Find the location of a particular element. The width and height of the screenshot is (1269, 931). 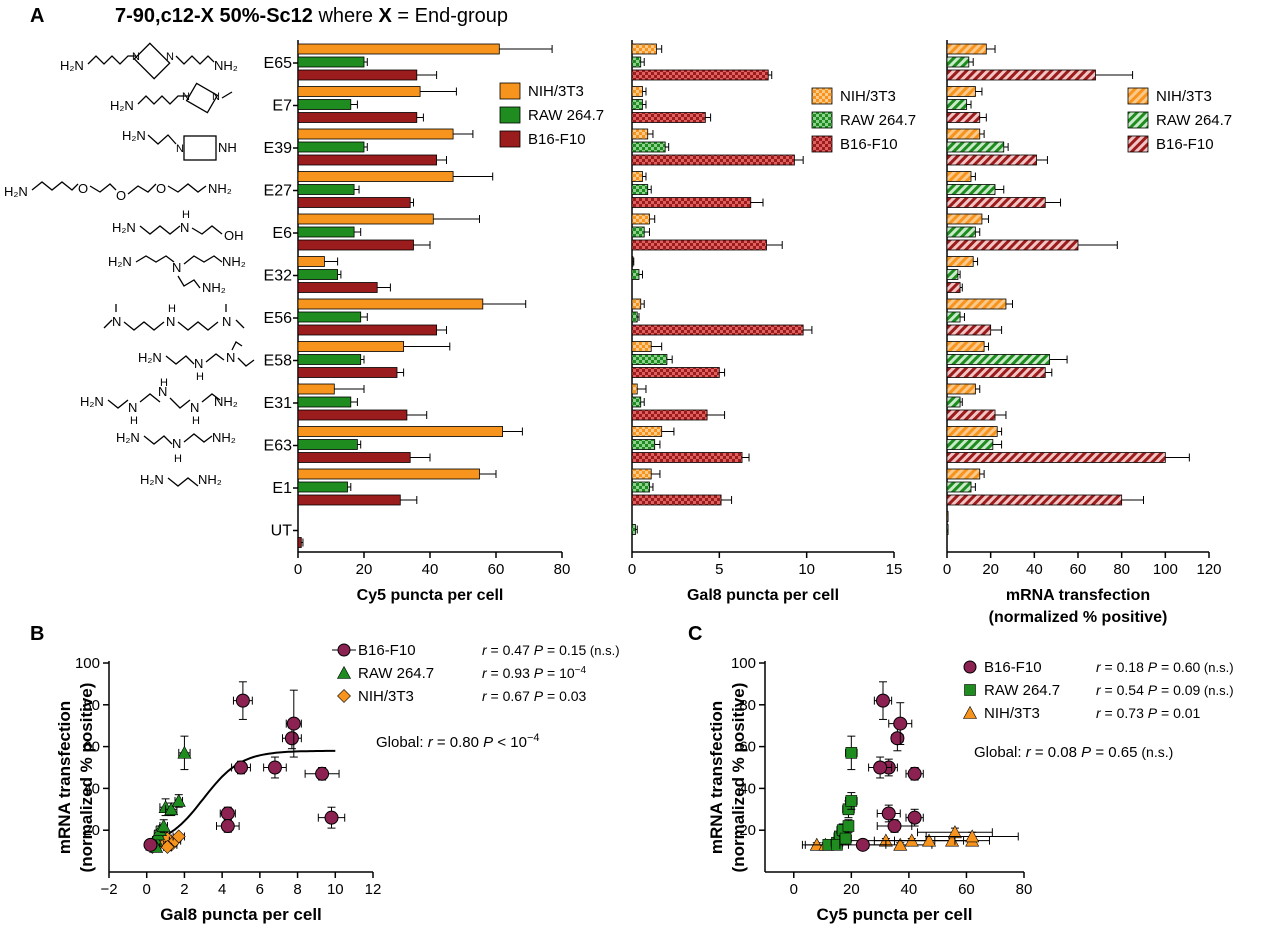

svg-text: NH is located at coordinates (227, 147).